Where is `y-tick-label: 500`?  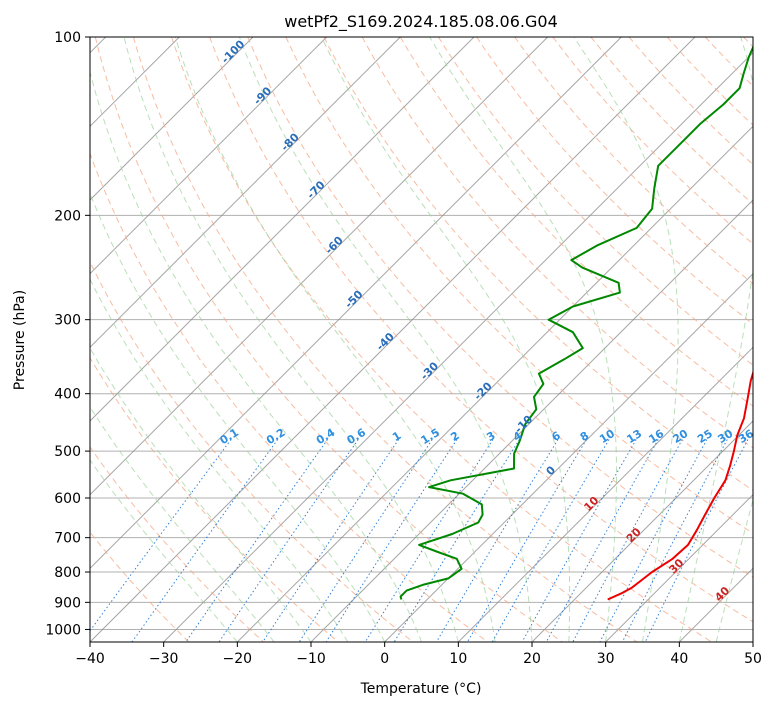
y-tick-label: 500 is located at coordinates (67, 452).